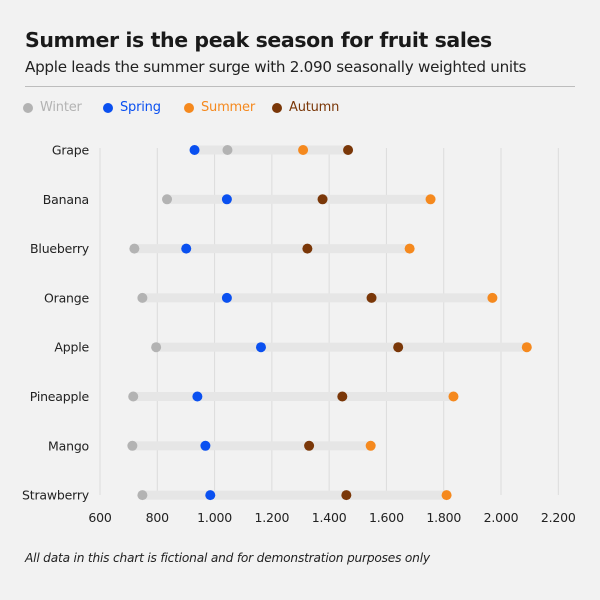 Image resolution: width=600 pixels, height=600 pixels. I want to click on row-orange: Orange, so click(271, 297).